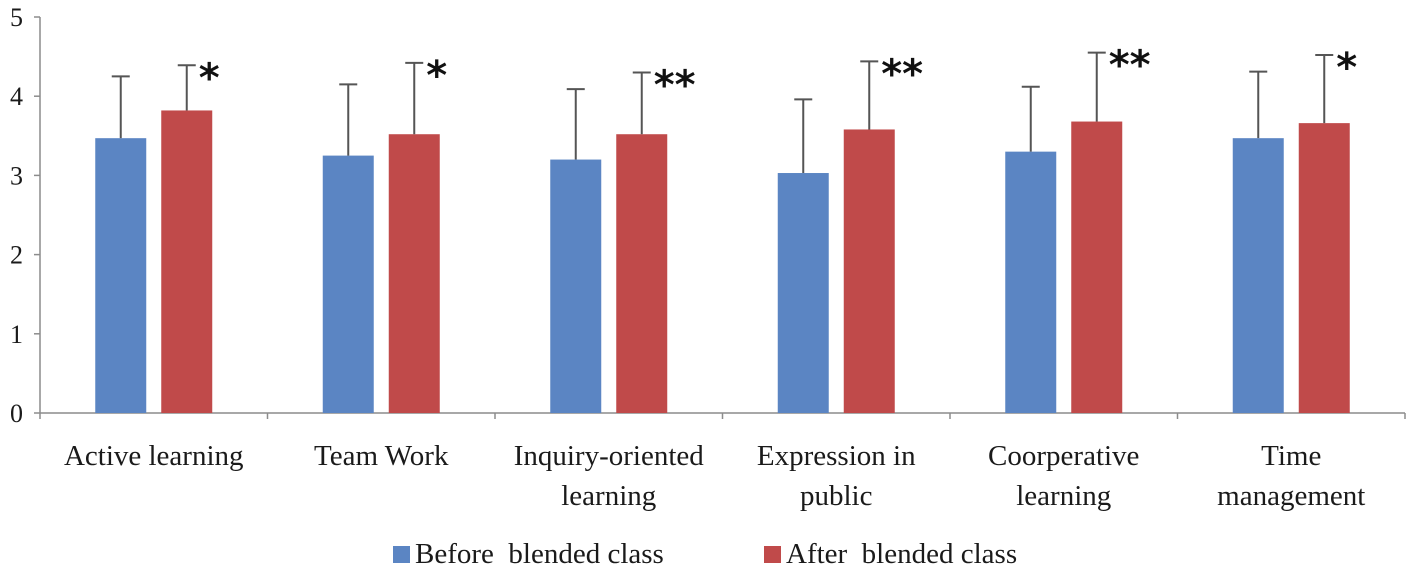 Image resolution: width=1419 pixels, height=575 pixels. Describe the element at coordinates (16, 17) in the screenshot. I see `y-tick-label: 5` at that location.